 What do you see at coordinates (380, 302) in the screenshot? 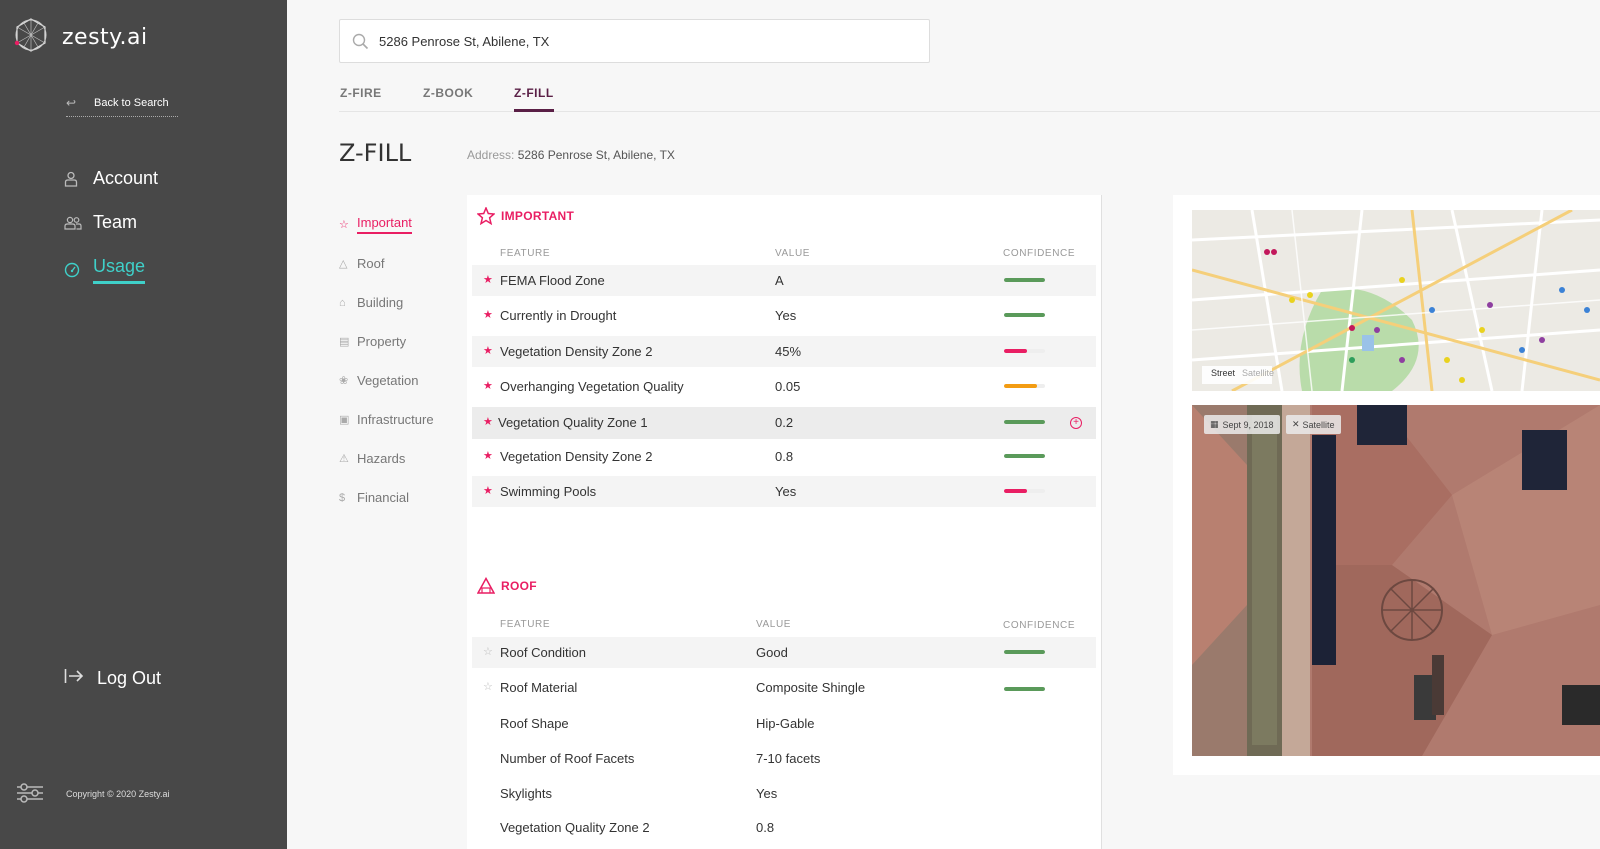
I see `category-label: Building` at bounding box center [380, 302].